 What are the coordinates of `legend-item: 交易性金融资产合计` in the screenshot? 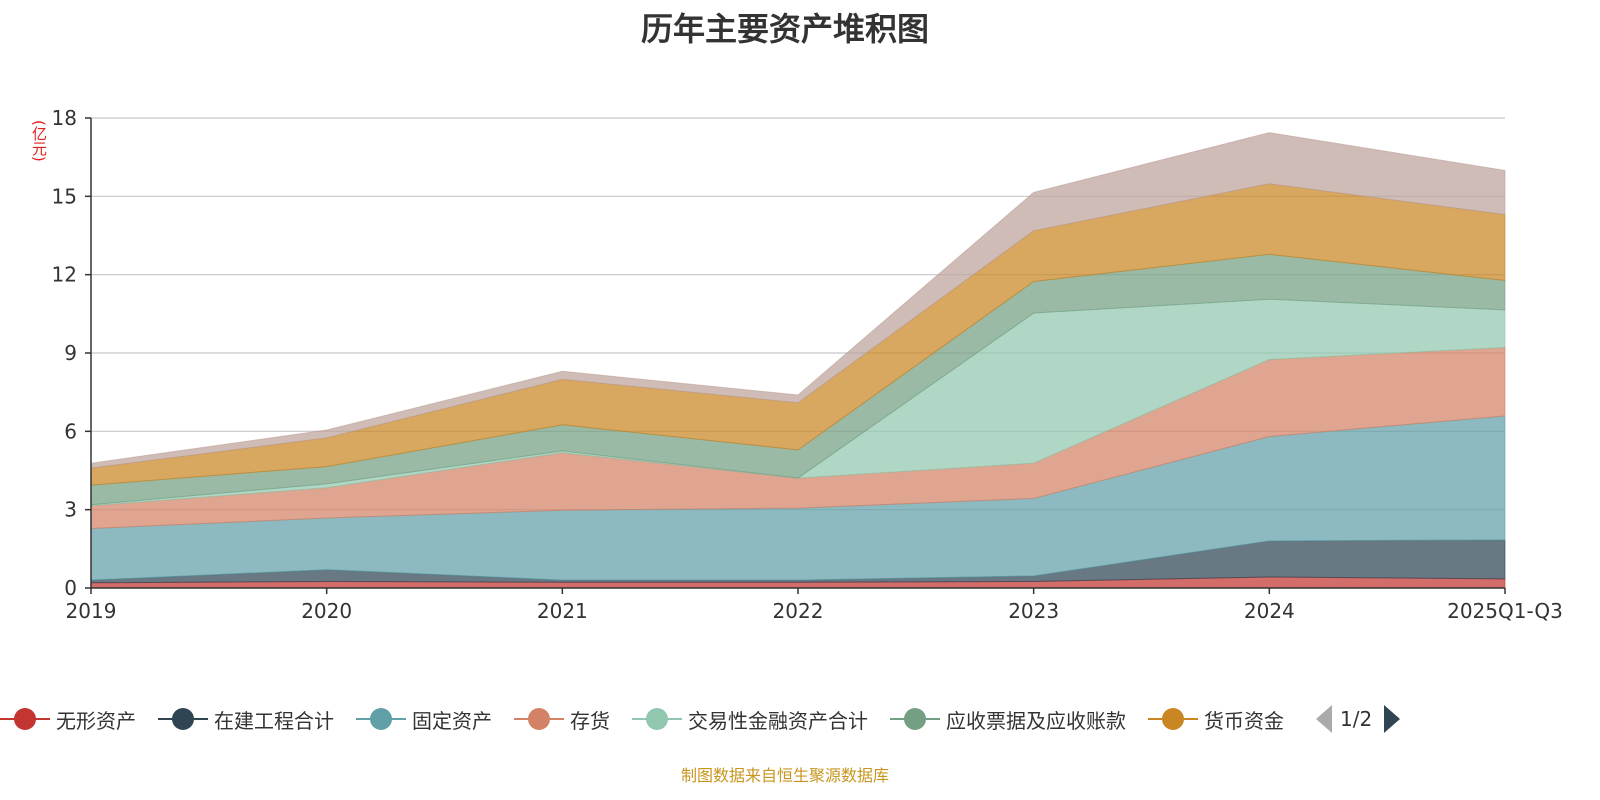 It's located at (750, 719).